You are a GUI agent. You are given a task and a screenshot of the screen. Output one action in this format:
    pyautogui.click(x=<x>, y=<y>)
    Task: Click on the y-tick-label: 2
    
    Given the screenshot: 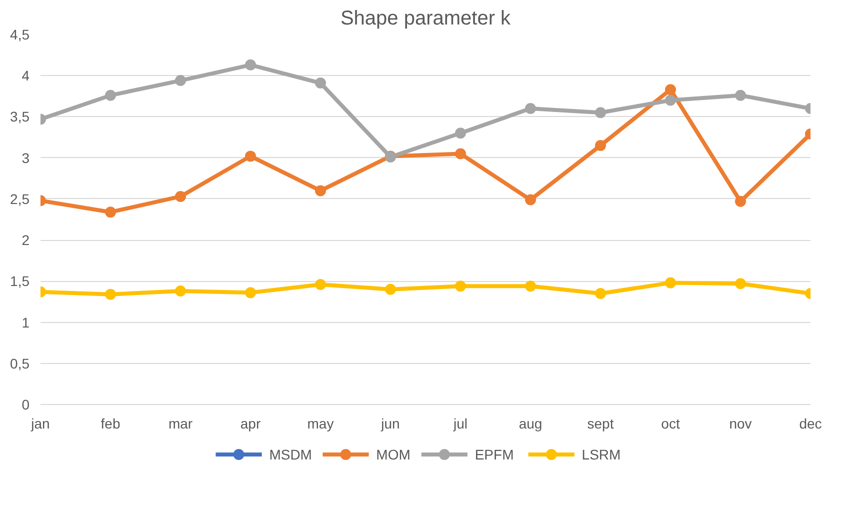 What is the action you would take?
    pyautogui.click(x=26, y=240)
    